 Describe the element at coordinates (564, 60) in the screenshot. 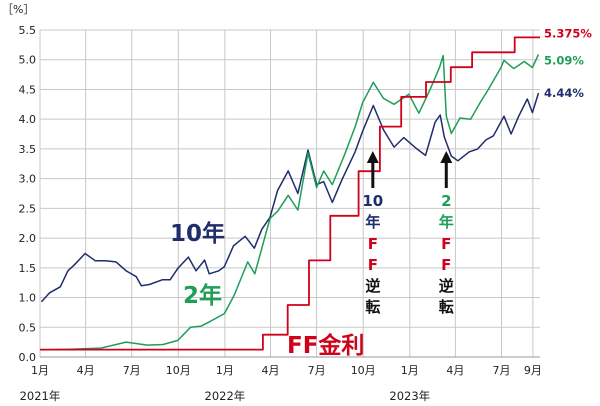

I see `end-value-label: 5.09%` at that location.